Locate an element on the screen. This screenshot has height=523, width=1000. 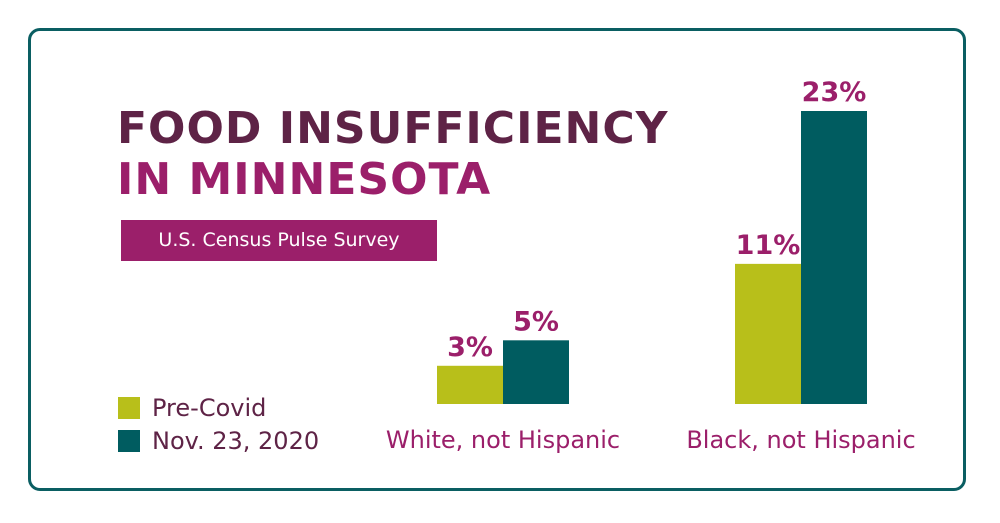
category-label-black: Black, not Hispanic is located at coordinates (800, 440).